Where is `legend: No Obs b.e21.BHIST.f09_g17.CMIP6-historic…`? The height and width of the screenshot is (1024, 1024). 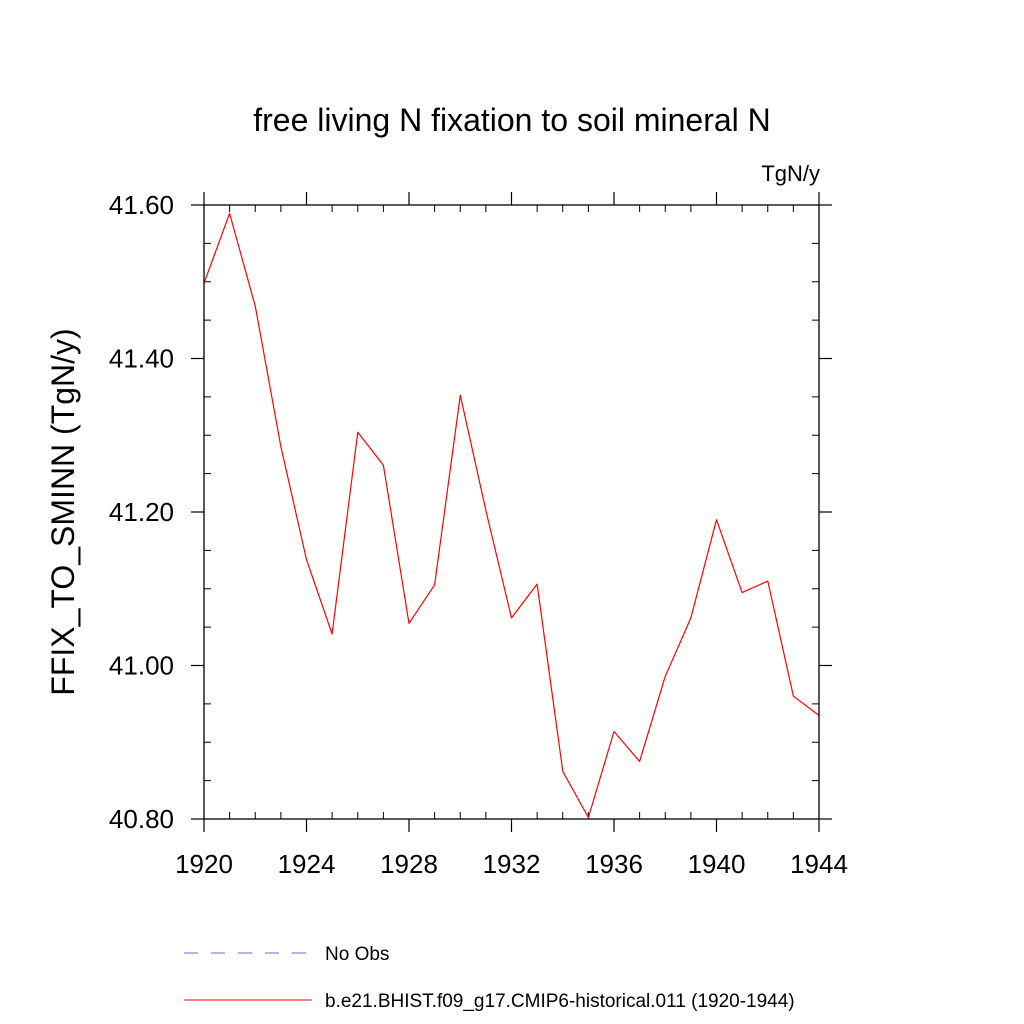 legend: No Obs b.e21.BHIST.f09_g17.CMIP6-historic… is located at coordinates (489, 978).